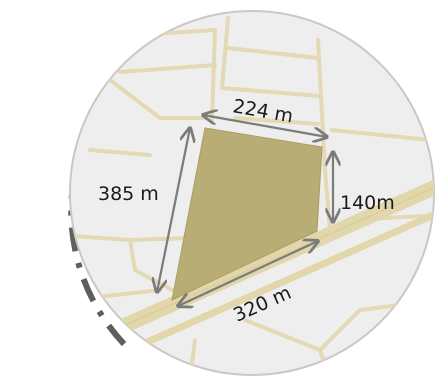  Describe the element at coordinates (367, 203) in the screenshot. I see `right-dimension-label: 140m` at that location.